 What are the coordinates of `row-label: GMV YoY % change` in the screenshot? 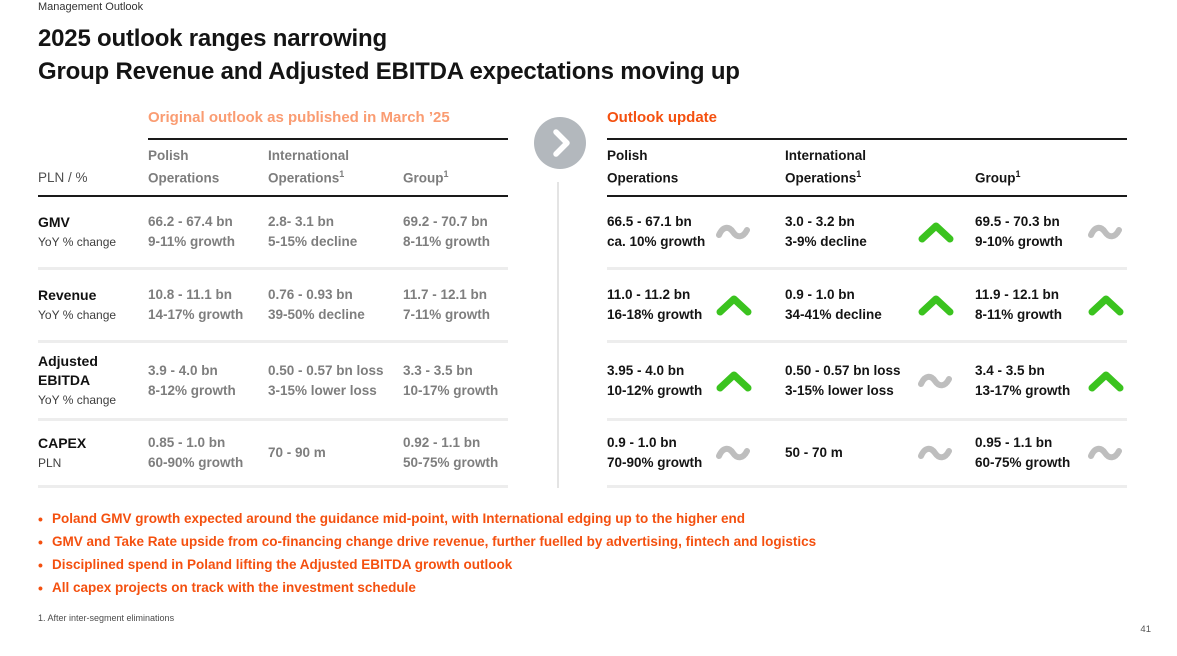 It's located at (93, 232).